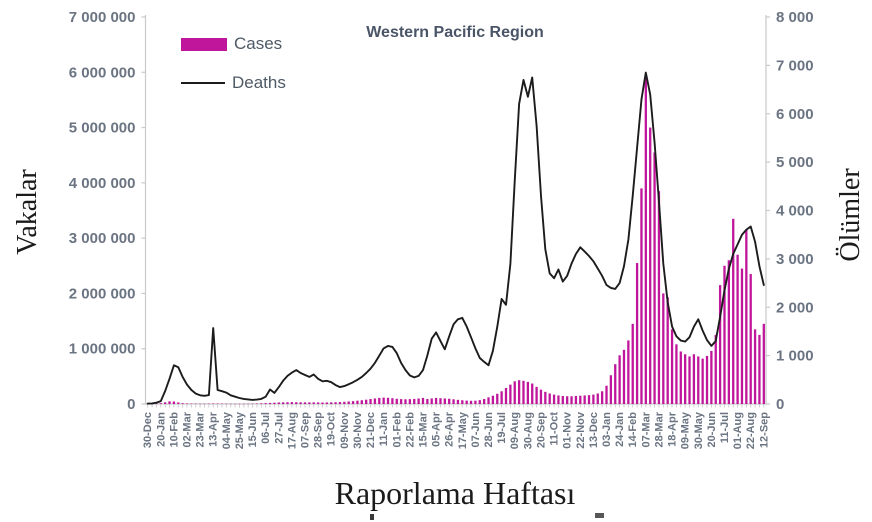 Image resolution: width=872 pixels, height=522 pixels. What do you see at coordinates (384, 429) in the screenshot?
I see `x-tick-label: 11-Jan` at bounding box center [384, 429].